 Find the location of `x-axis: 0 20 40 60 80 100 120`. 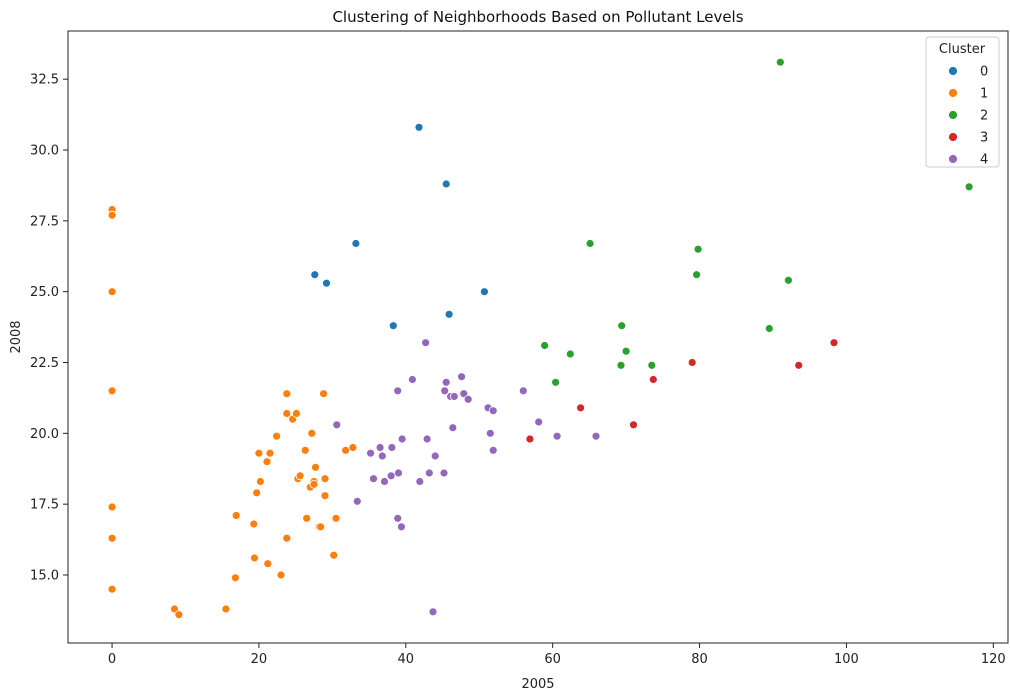

x-axis: 0 20 40 60 80 100 120 is located at coordinates (557, 655).